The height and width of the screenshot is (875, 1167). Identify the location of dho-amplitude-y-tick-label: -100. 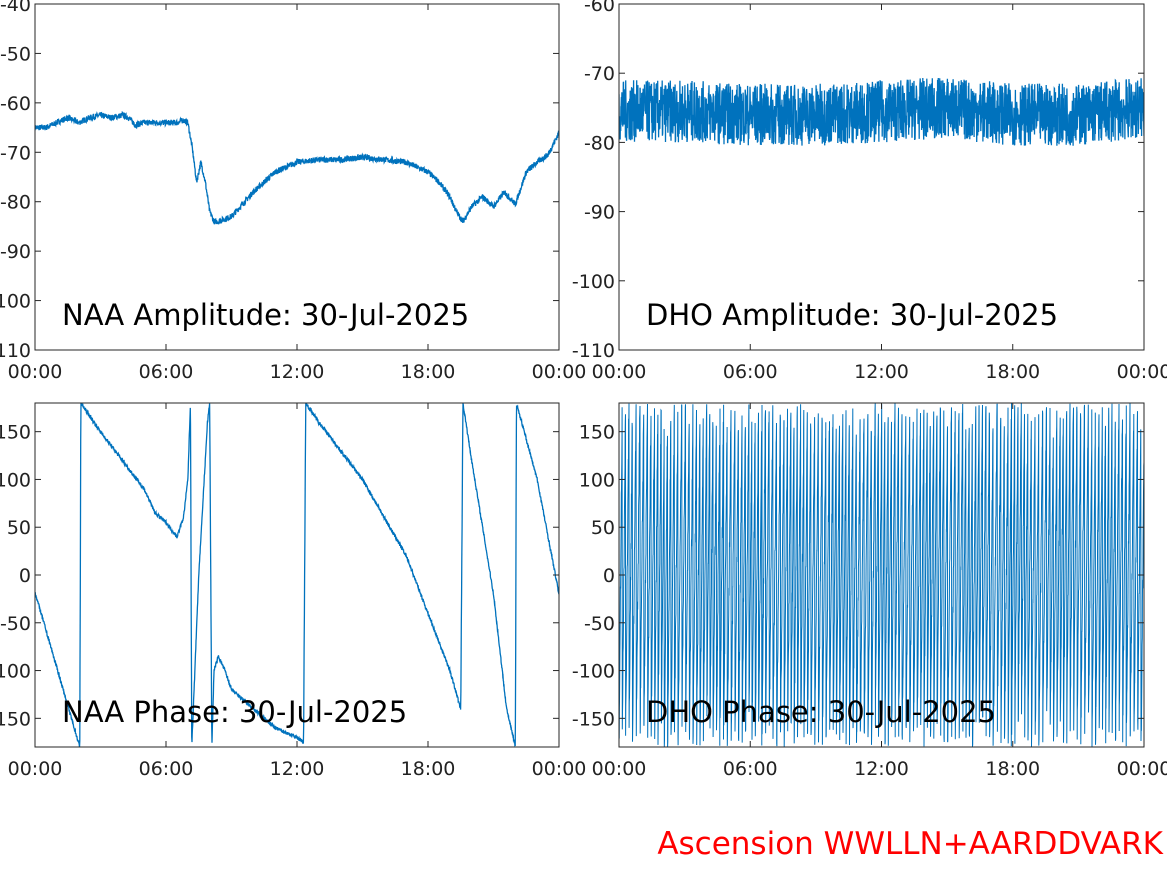
(593, 282).